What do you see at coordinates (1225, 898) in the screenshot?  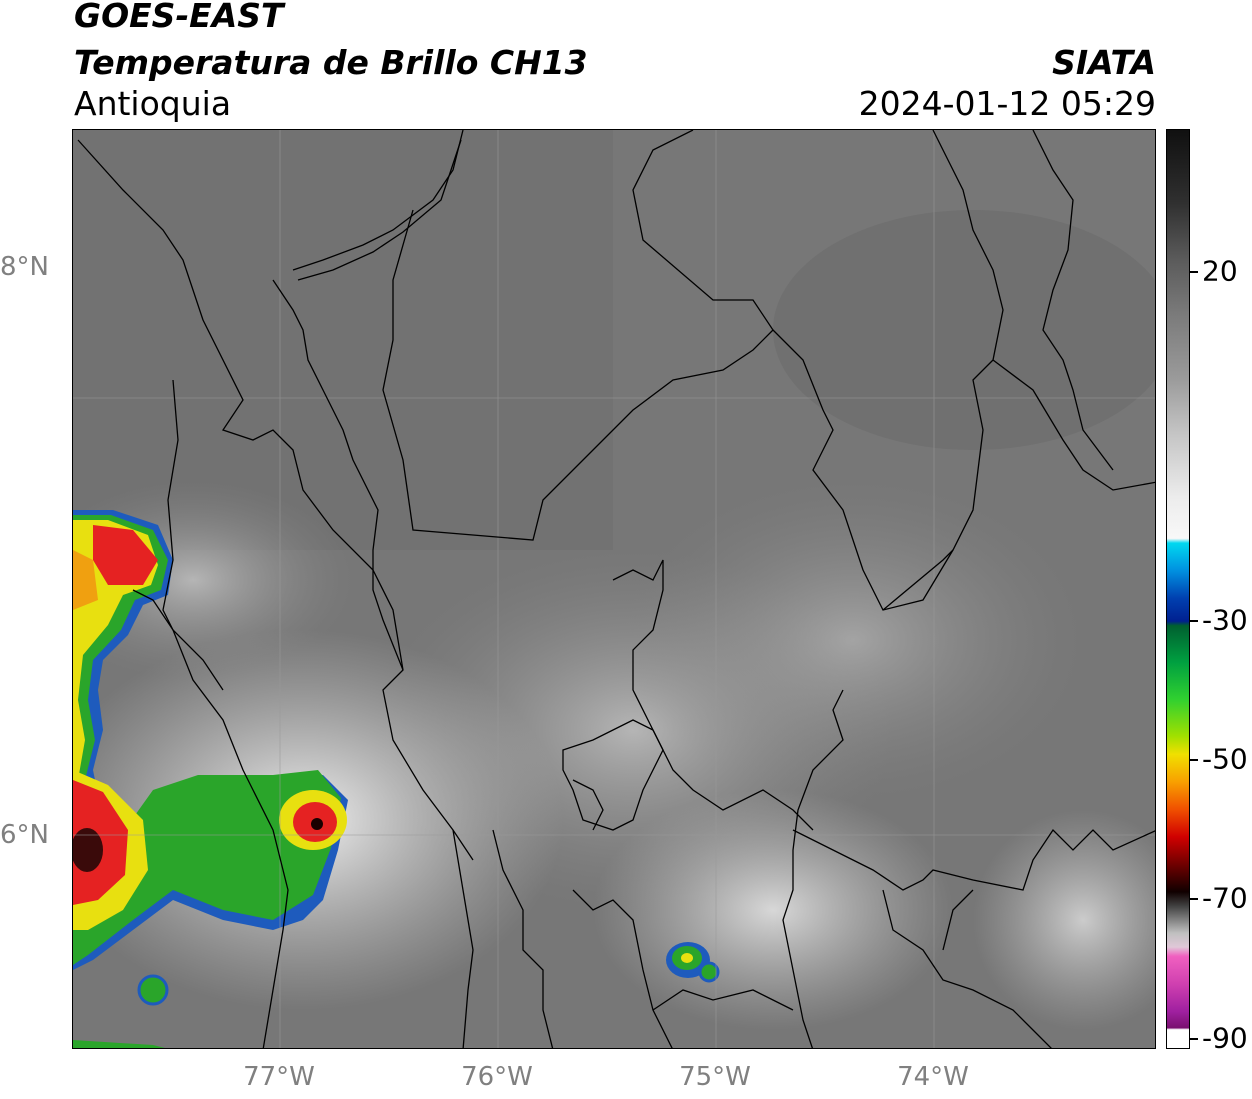 I see `colorbar-label-minus70: -70` at bounding box center [1225, 898].